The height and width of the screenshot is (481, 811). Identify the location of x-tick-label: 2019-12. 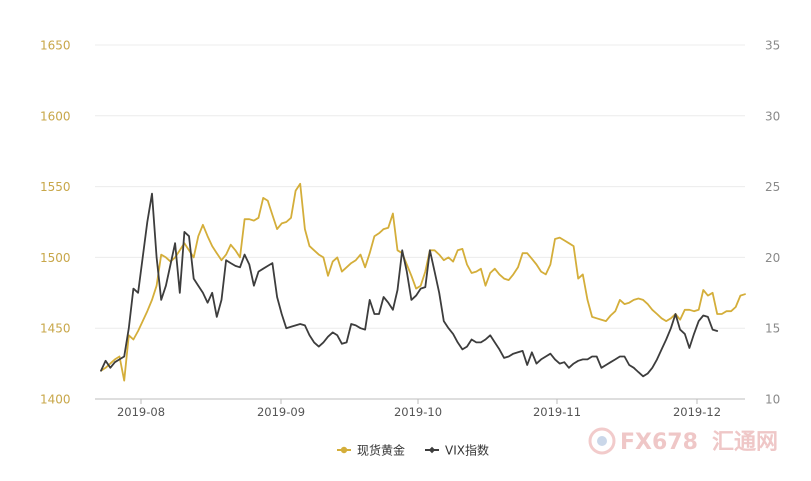
(697, 412).